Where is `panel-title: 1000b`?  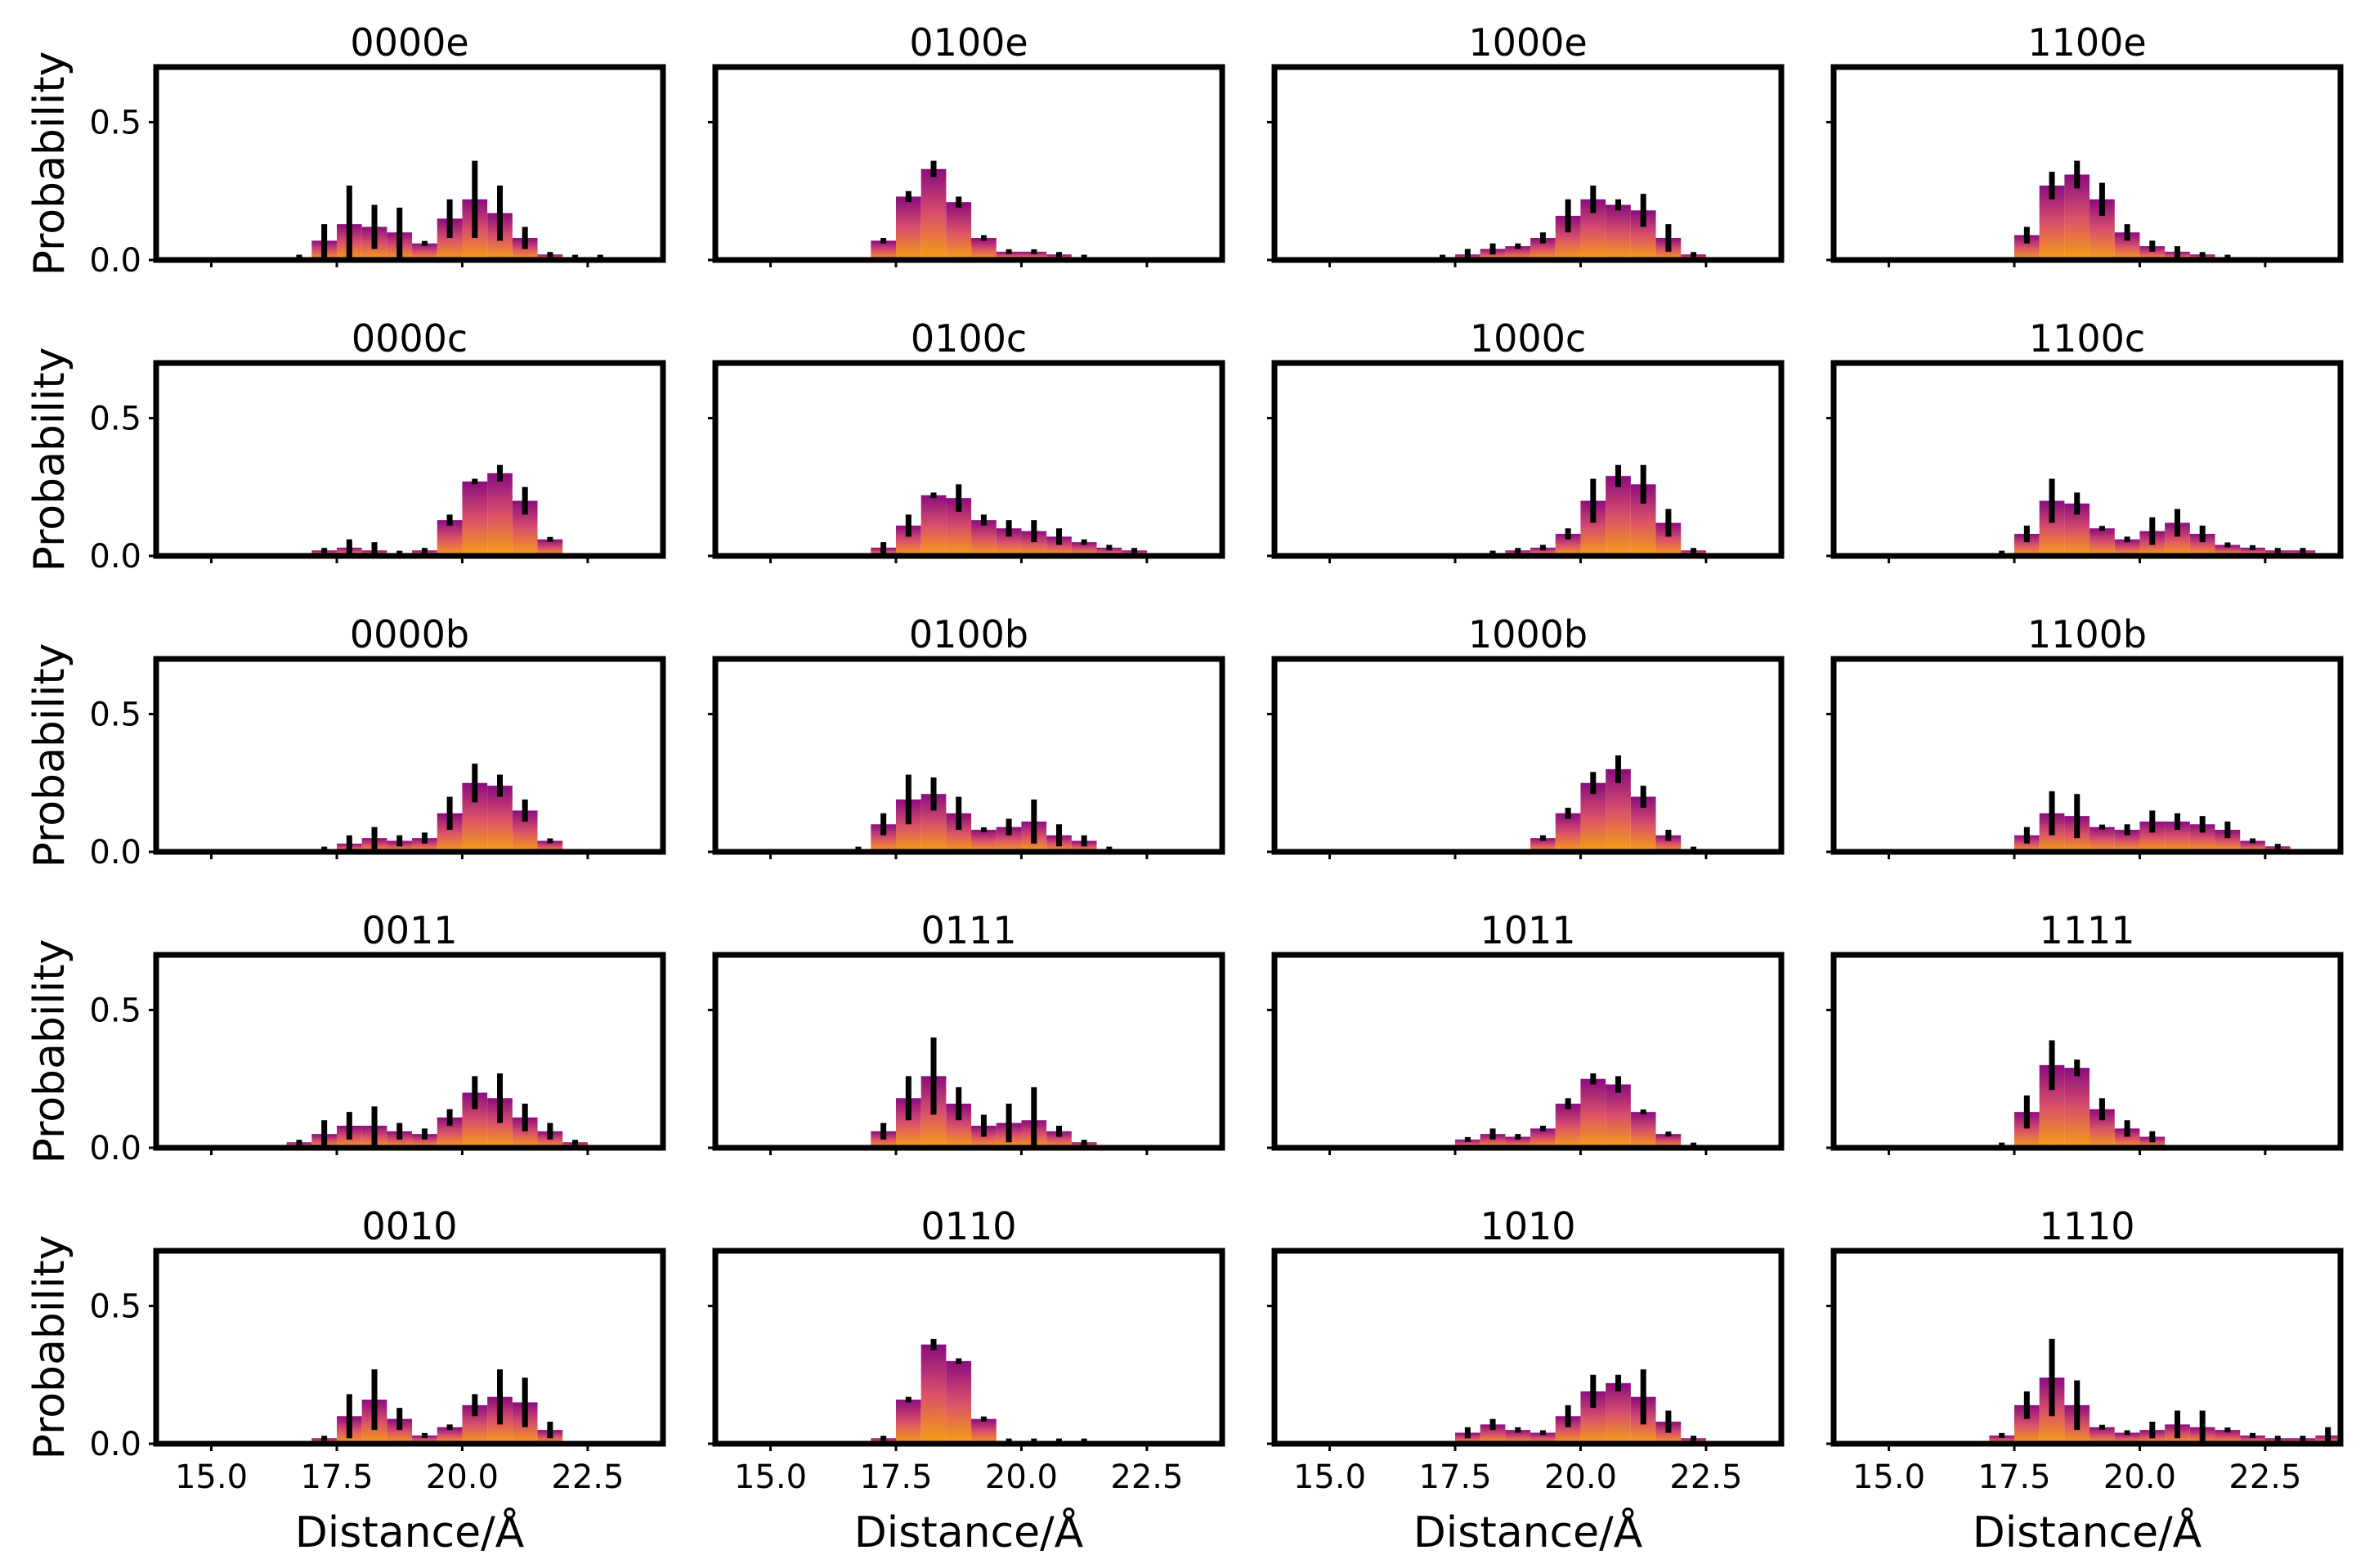
panel-title: 1000b is located at coordinates (1528, 634).